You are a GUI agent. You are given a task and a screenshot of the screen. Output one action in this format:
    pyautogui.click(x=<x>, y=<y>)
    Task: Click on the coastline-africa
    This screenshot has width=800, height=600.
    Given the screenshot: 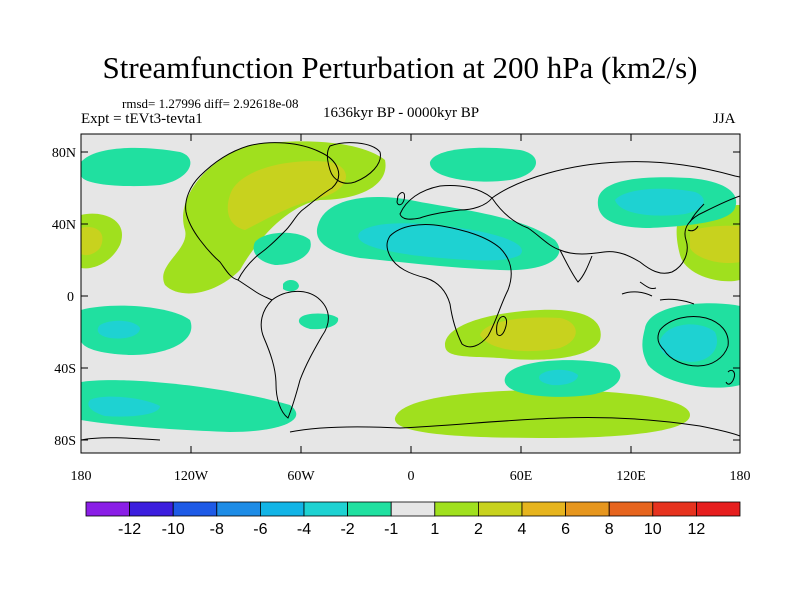 What is the action you would take?
    pyautogui.click(x=449, y=285)
    